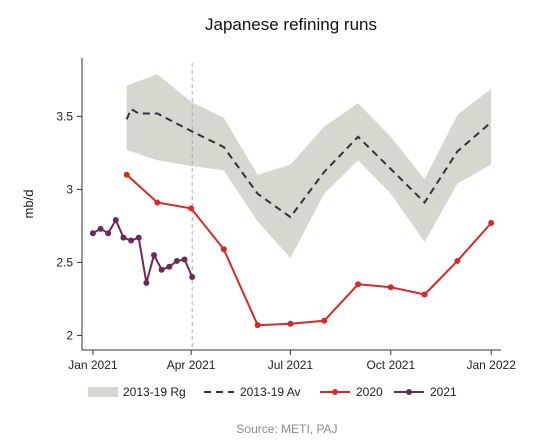 Image resolution: width=554 pixels, height=446 pixels. What do you see at coordinates (335, 392) in the screenshot?
I see `legend-marker-2020` at bounding box center [335, 392].